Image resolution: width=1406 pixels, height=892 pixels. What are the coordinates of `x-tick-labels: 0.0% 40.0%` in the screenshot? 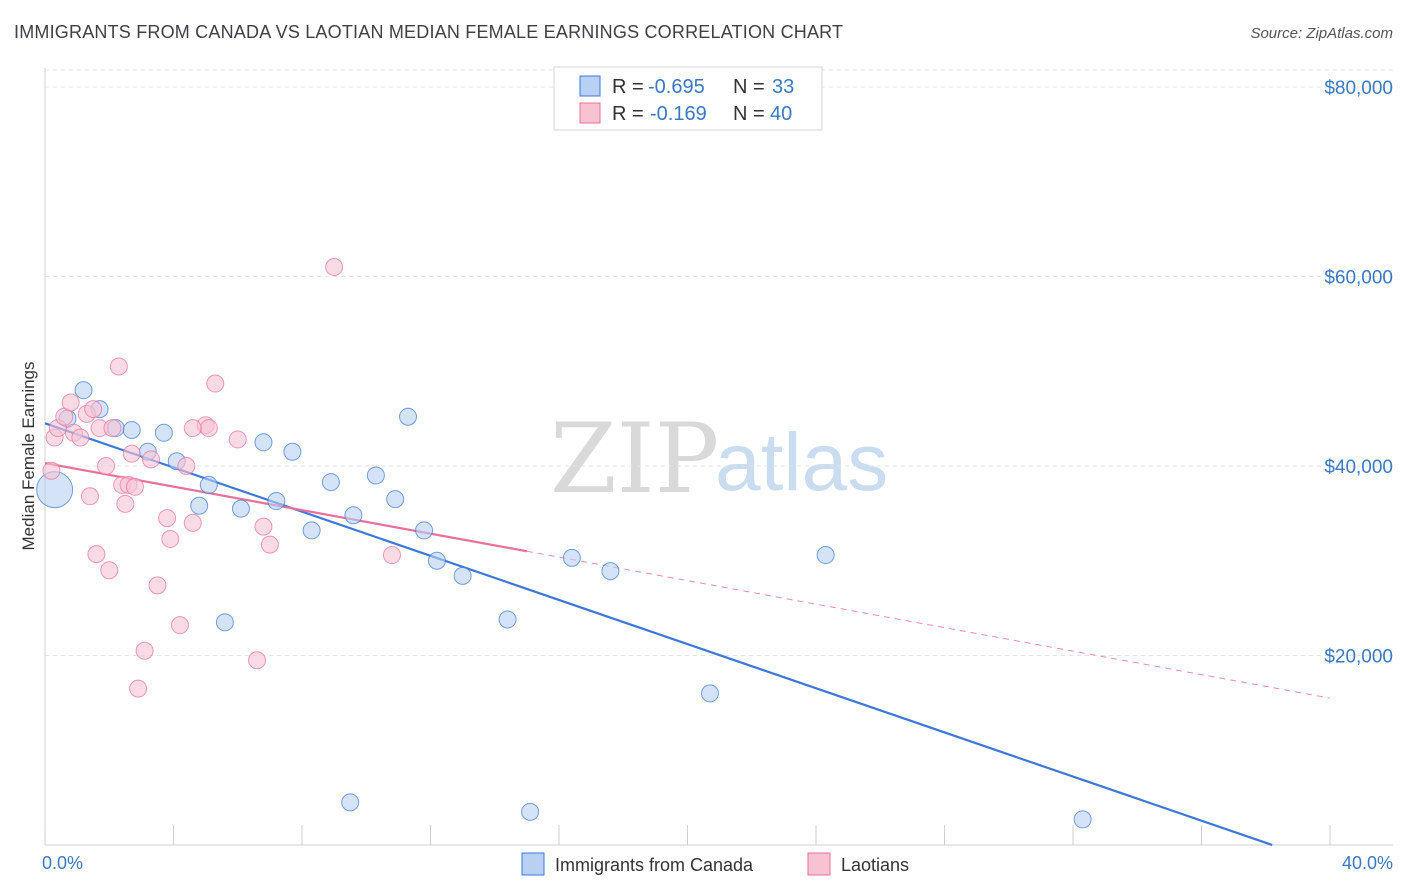 It's located at (717, 863).